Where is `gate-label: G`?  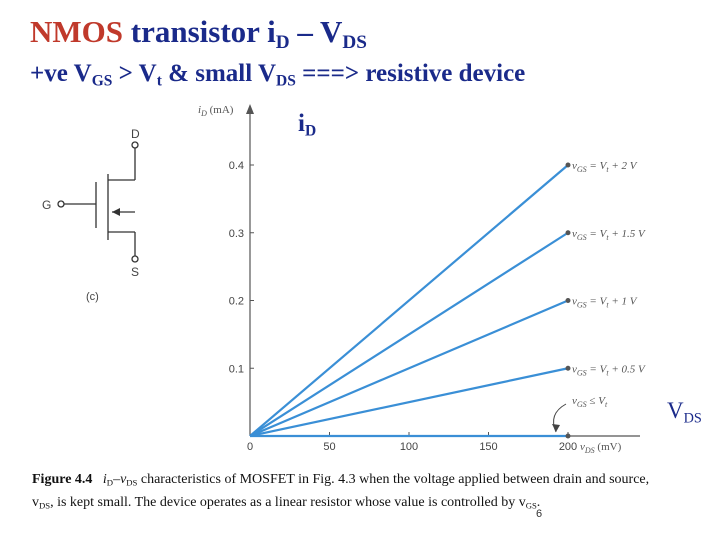
gate-label: G is located at coordinates (46, 205).